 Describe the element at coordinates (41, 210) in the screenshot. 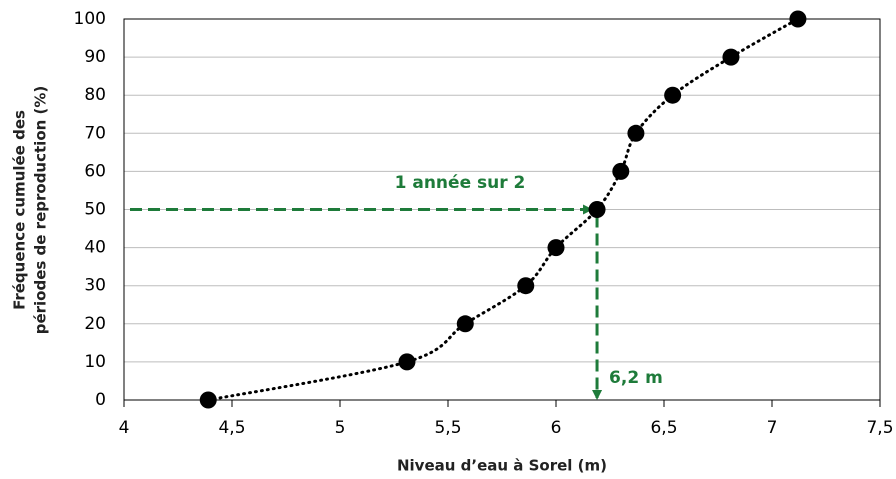

I see `y-axis-title: périodes de reproduction (%)` at that location.